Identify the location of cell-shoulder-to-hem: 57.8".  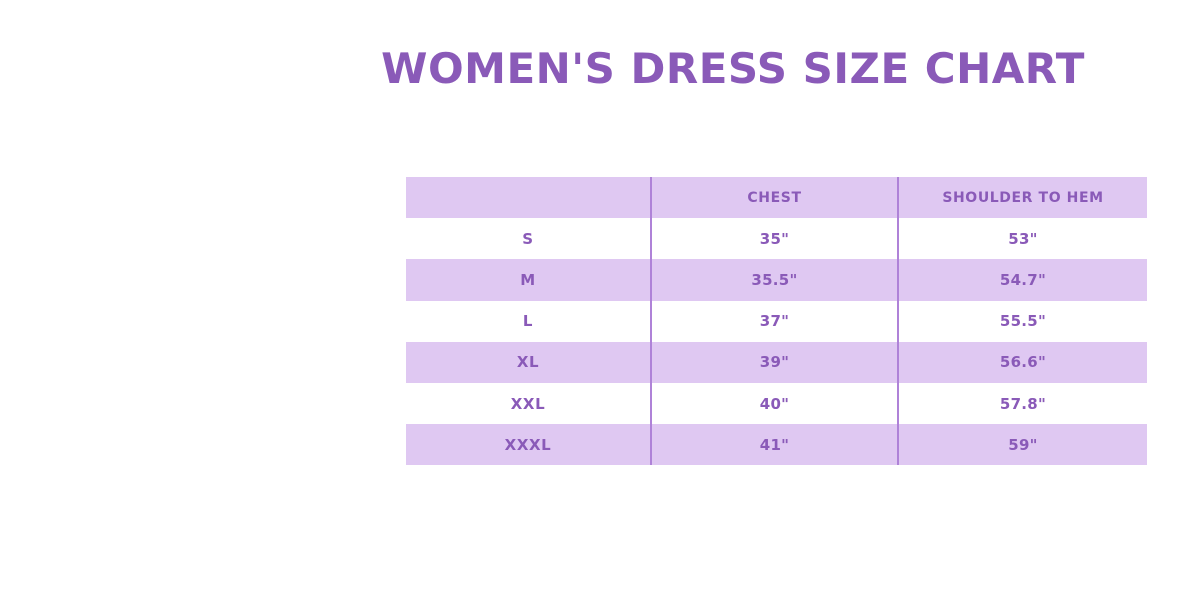
(1022, 403).